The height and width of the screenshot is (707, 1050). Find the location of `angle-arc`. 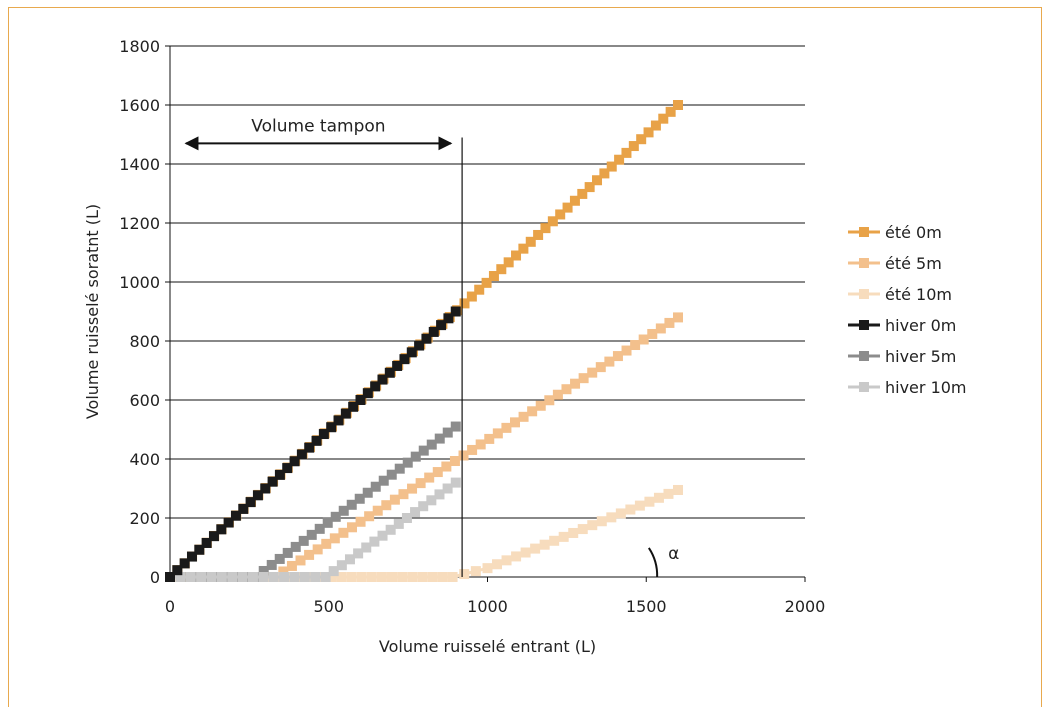

angle-arc is located at coordinates (653, 562).